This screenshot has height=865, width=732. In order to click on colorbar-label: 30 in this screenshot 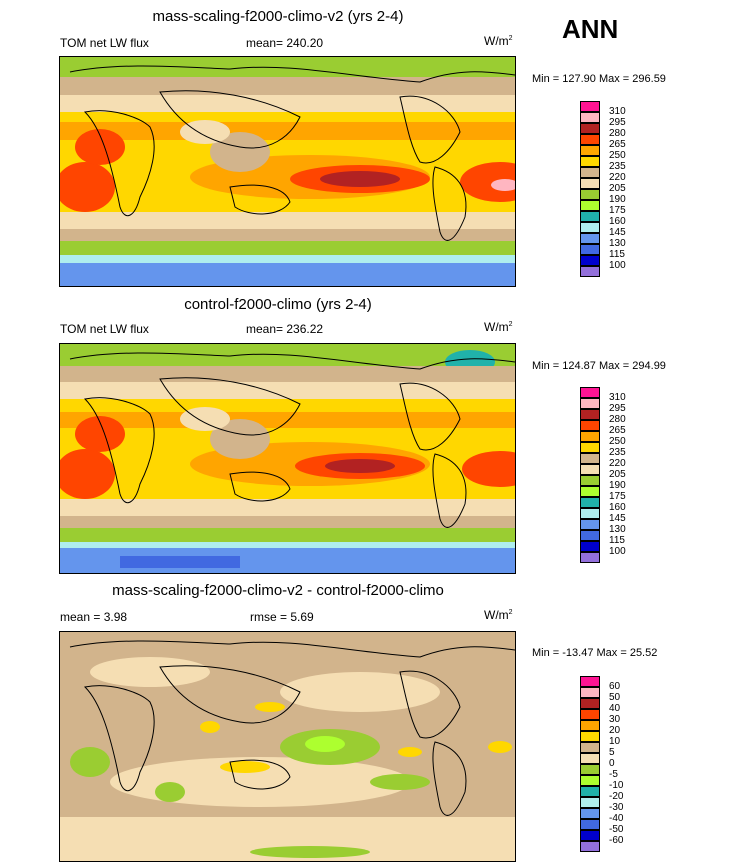, I will do `click(615, 719)`.